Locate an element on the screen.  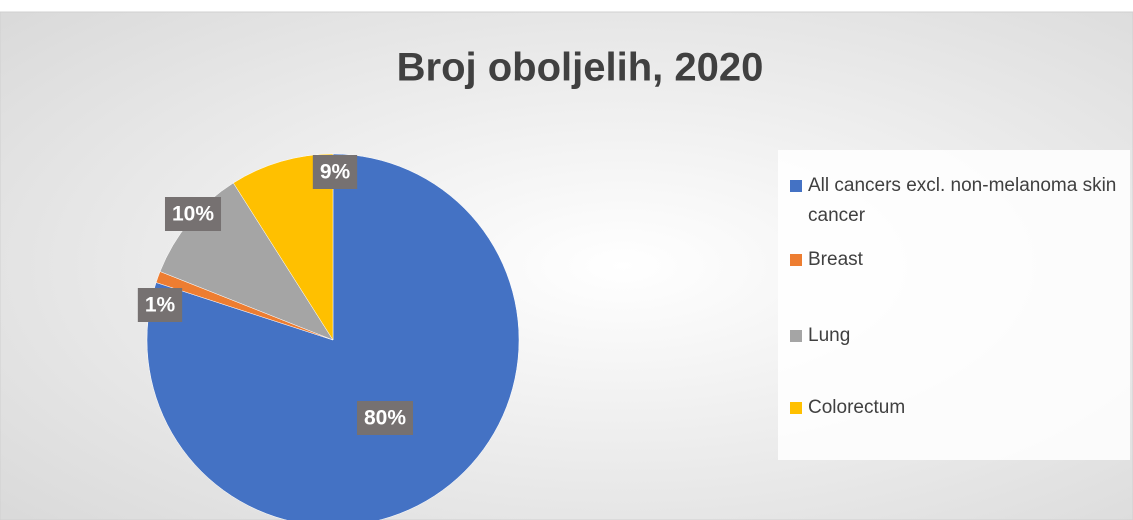
data-label-text: 10% is located at coordinates (193, 214).